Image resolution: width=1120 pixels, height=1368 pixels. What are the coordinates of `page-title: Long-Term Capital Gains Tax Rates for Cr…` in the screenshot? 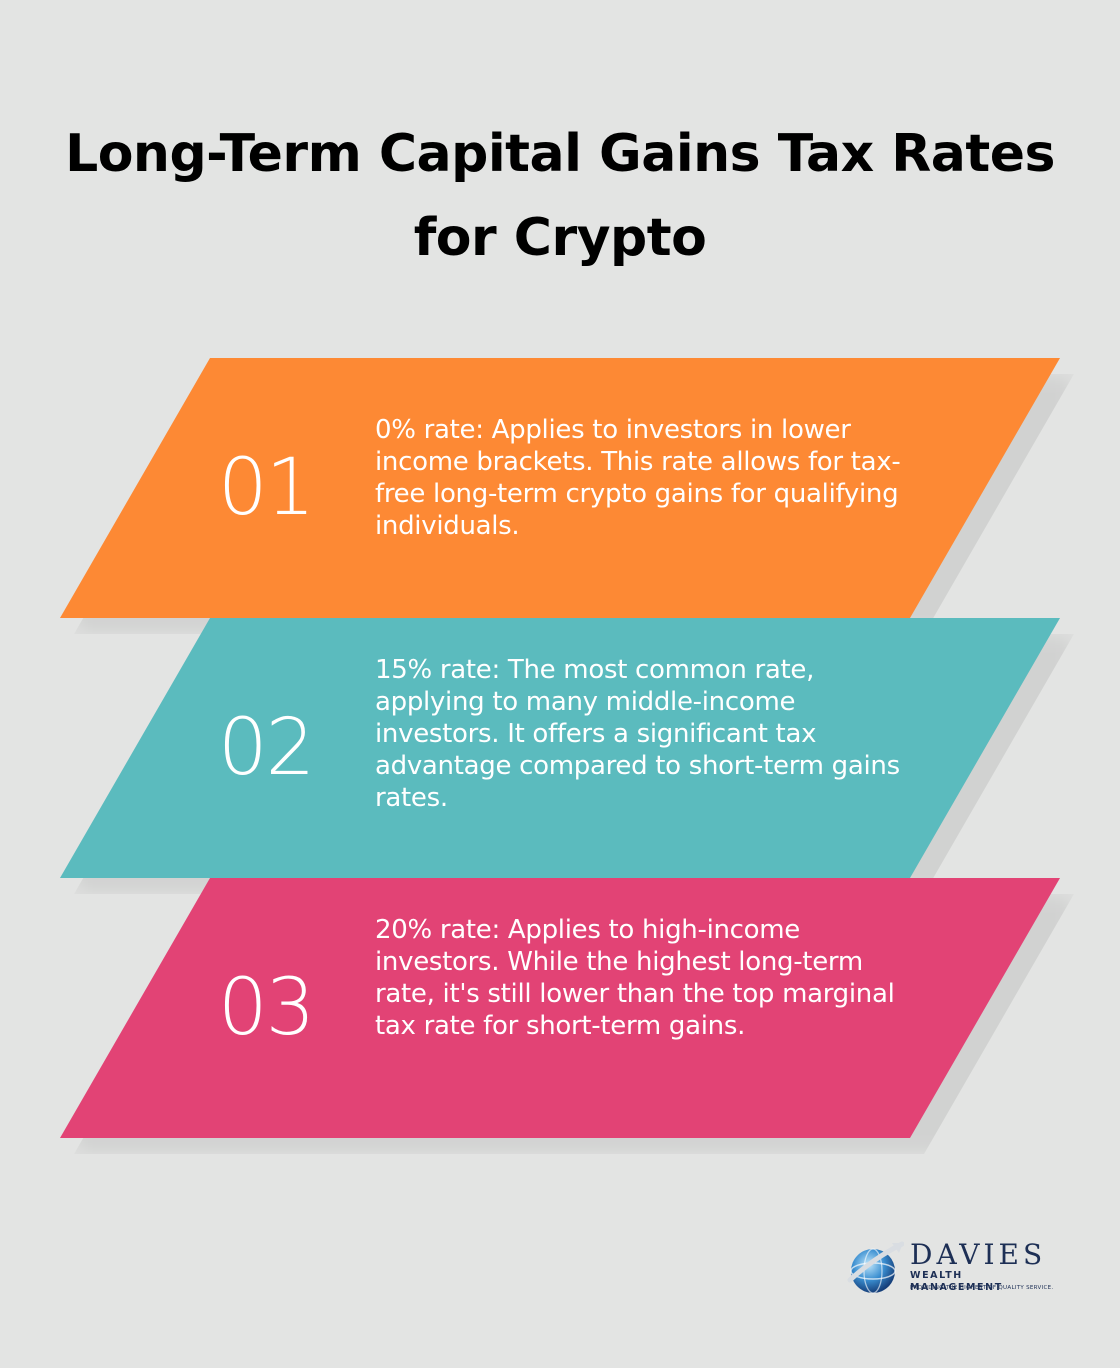 It's located at (560, 196).